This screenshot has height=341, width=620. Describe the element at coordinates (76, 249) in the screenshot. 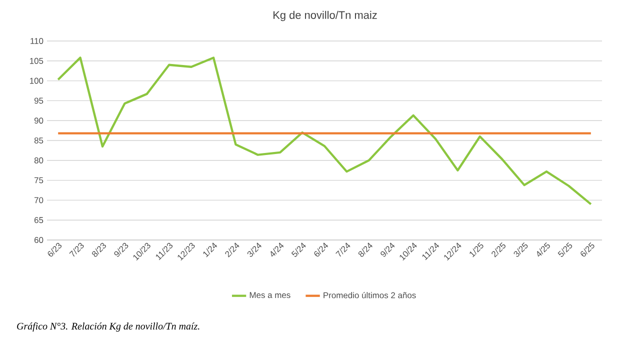

I see `x-tick-label: 7/23` at that location.